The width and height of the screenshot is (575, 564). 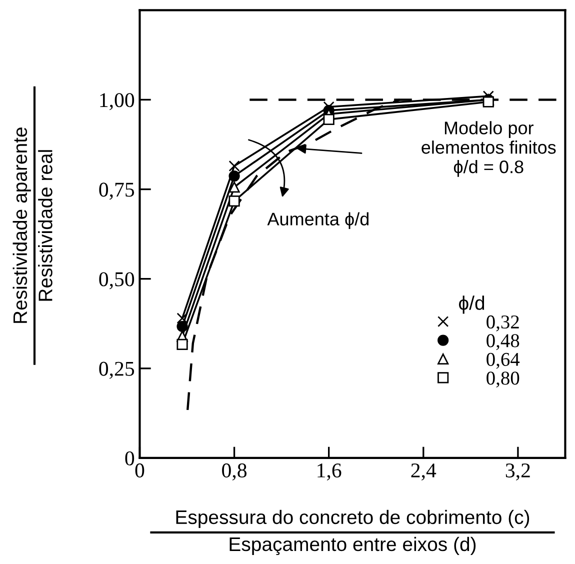 I want to click on y-tick-label: 0, so click(x=129, y=458).